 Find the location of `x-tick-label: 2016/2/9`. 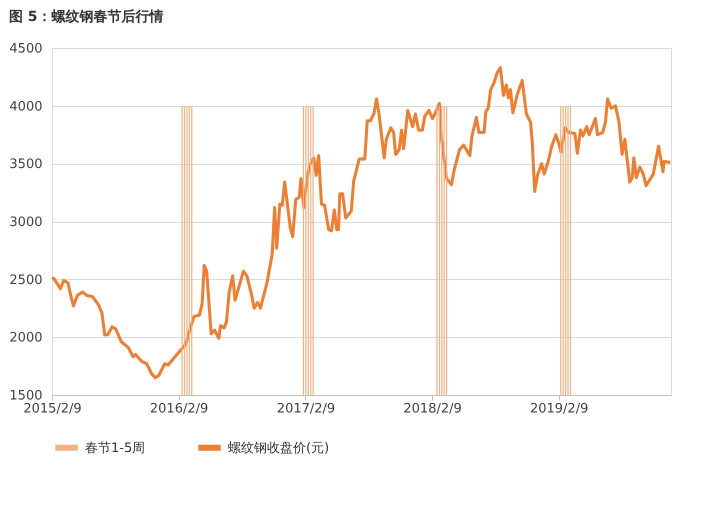

x-tick-label: 2016/2/9 is located at coordinates (179, 409).